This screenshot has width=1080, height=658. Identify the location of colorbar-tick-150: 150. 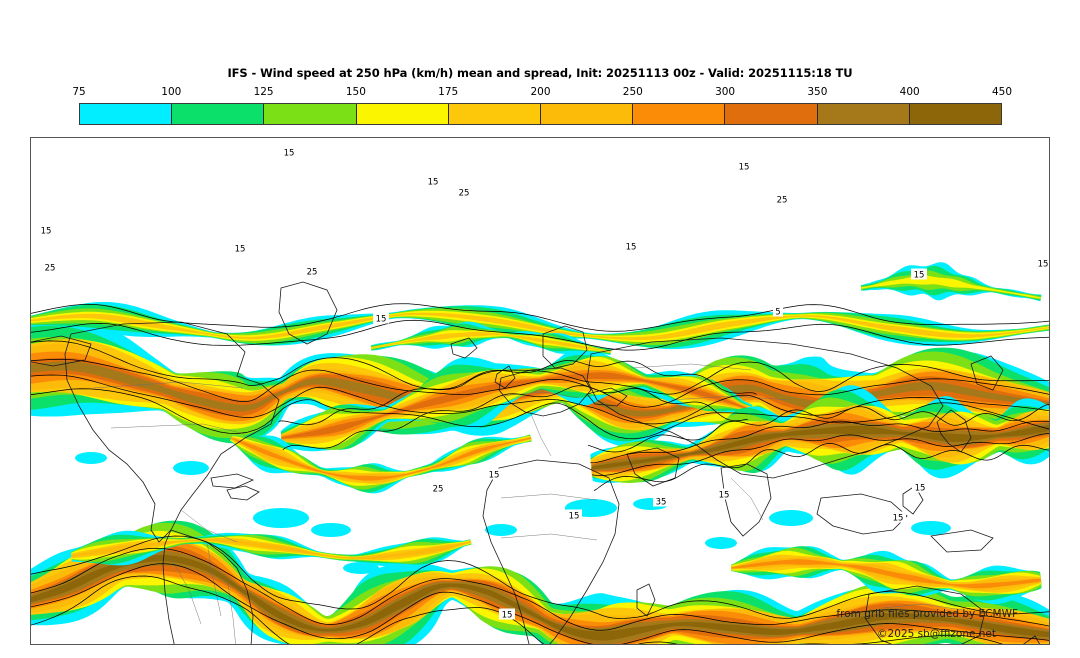
(355, 92).